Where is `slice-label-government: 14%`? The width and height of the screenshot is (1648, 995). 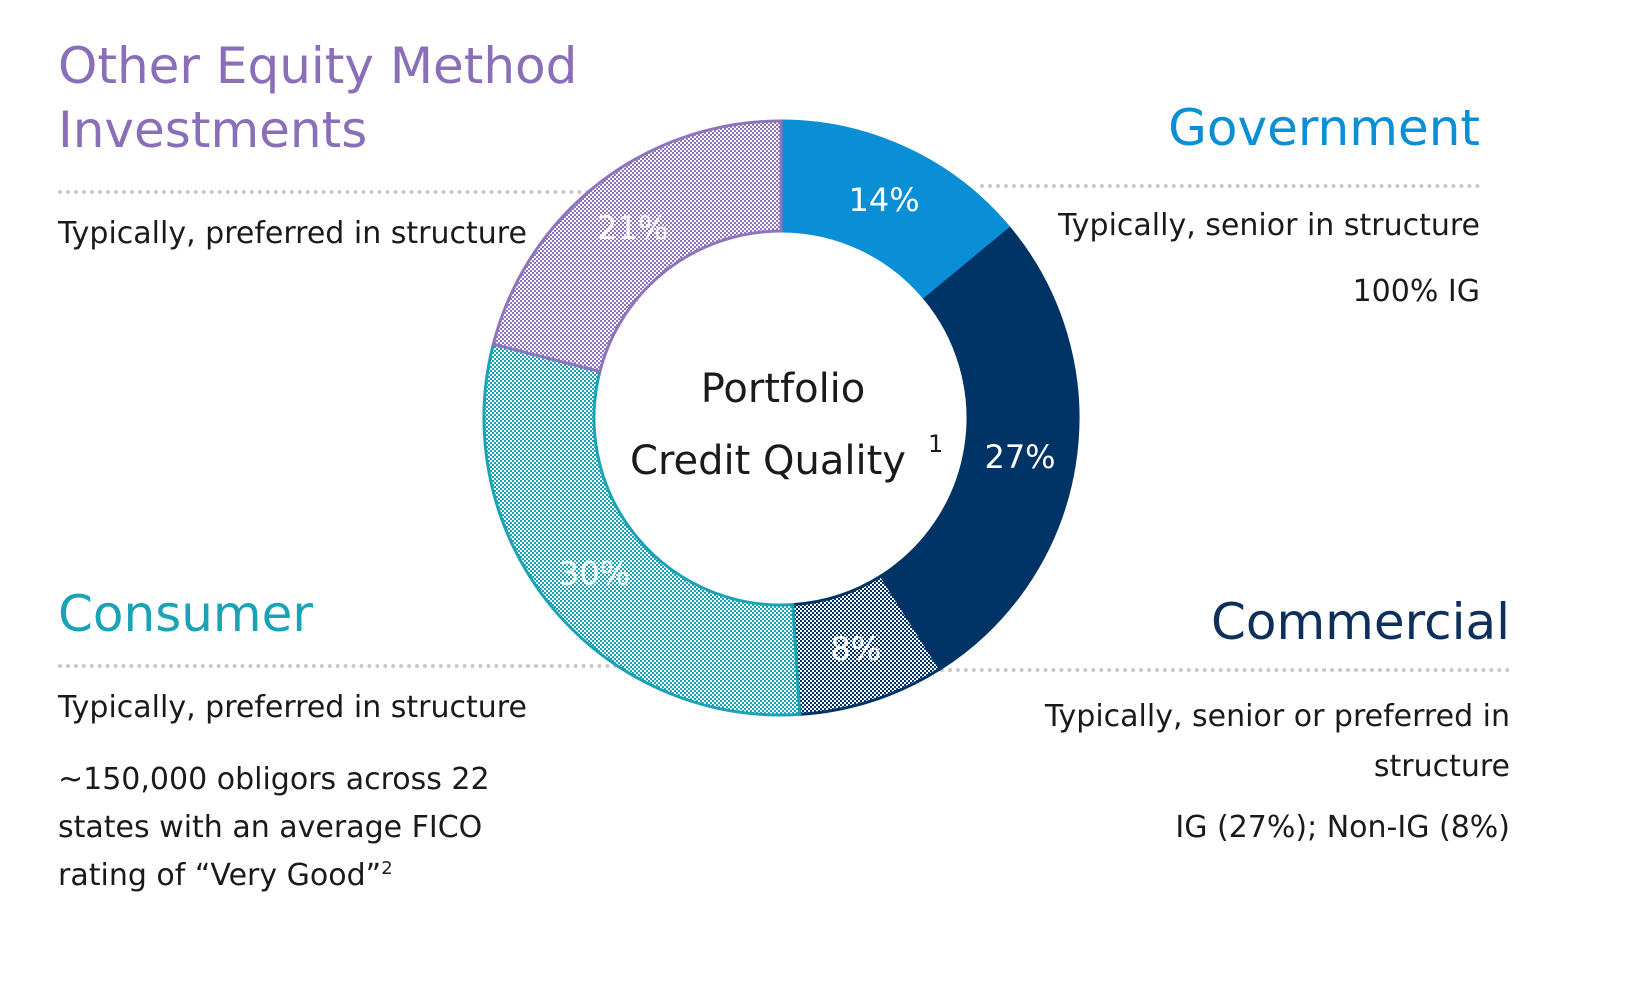 slice-label-government: 14% is located at coordinates (883, 200).